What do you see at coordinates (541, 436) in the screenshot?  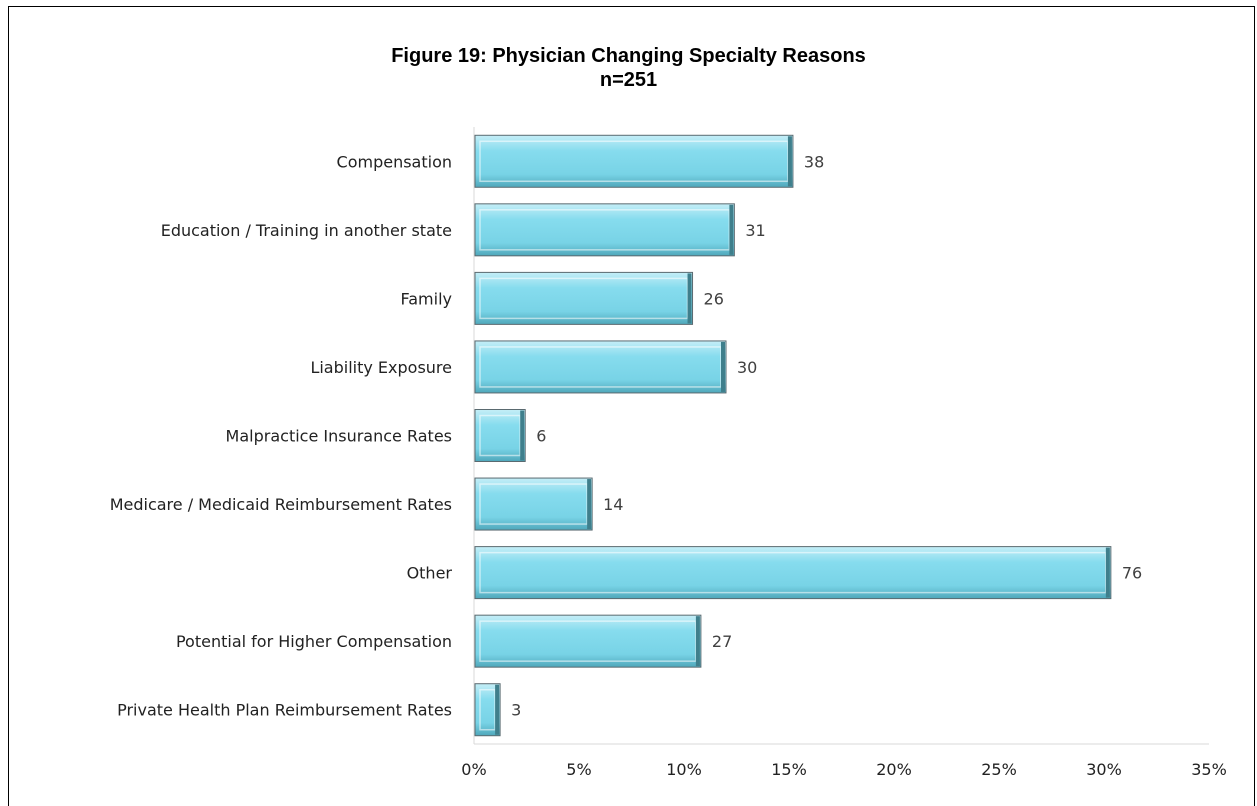 I see `data-label: 6` at bounding box center [541, 436].